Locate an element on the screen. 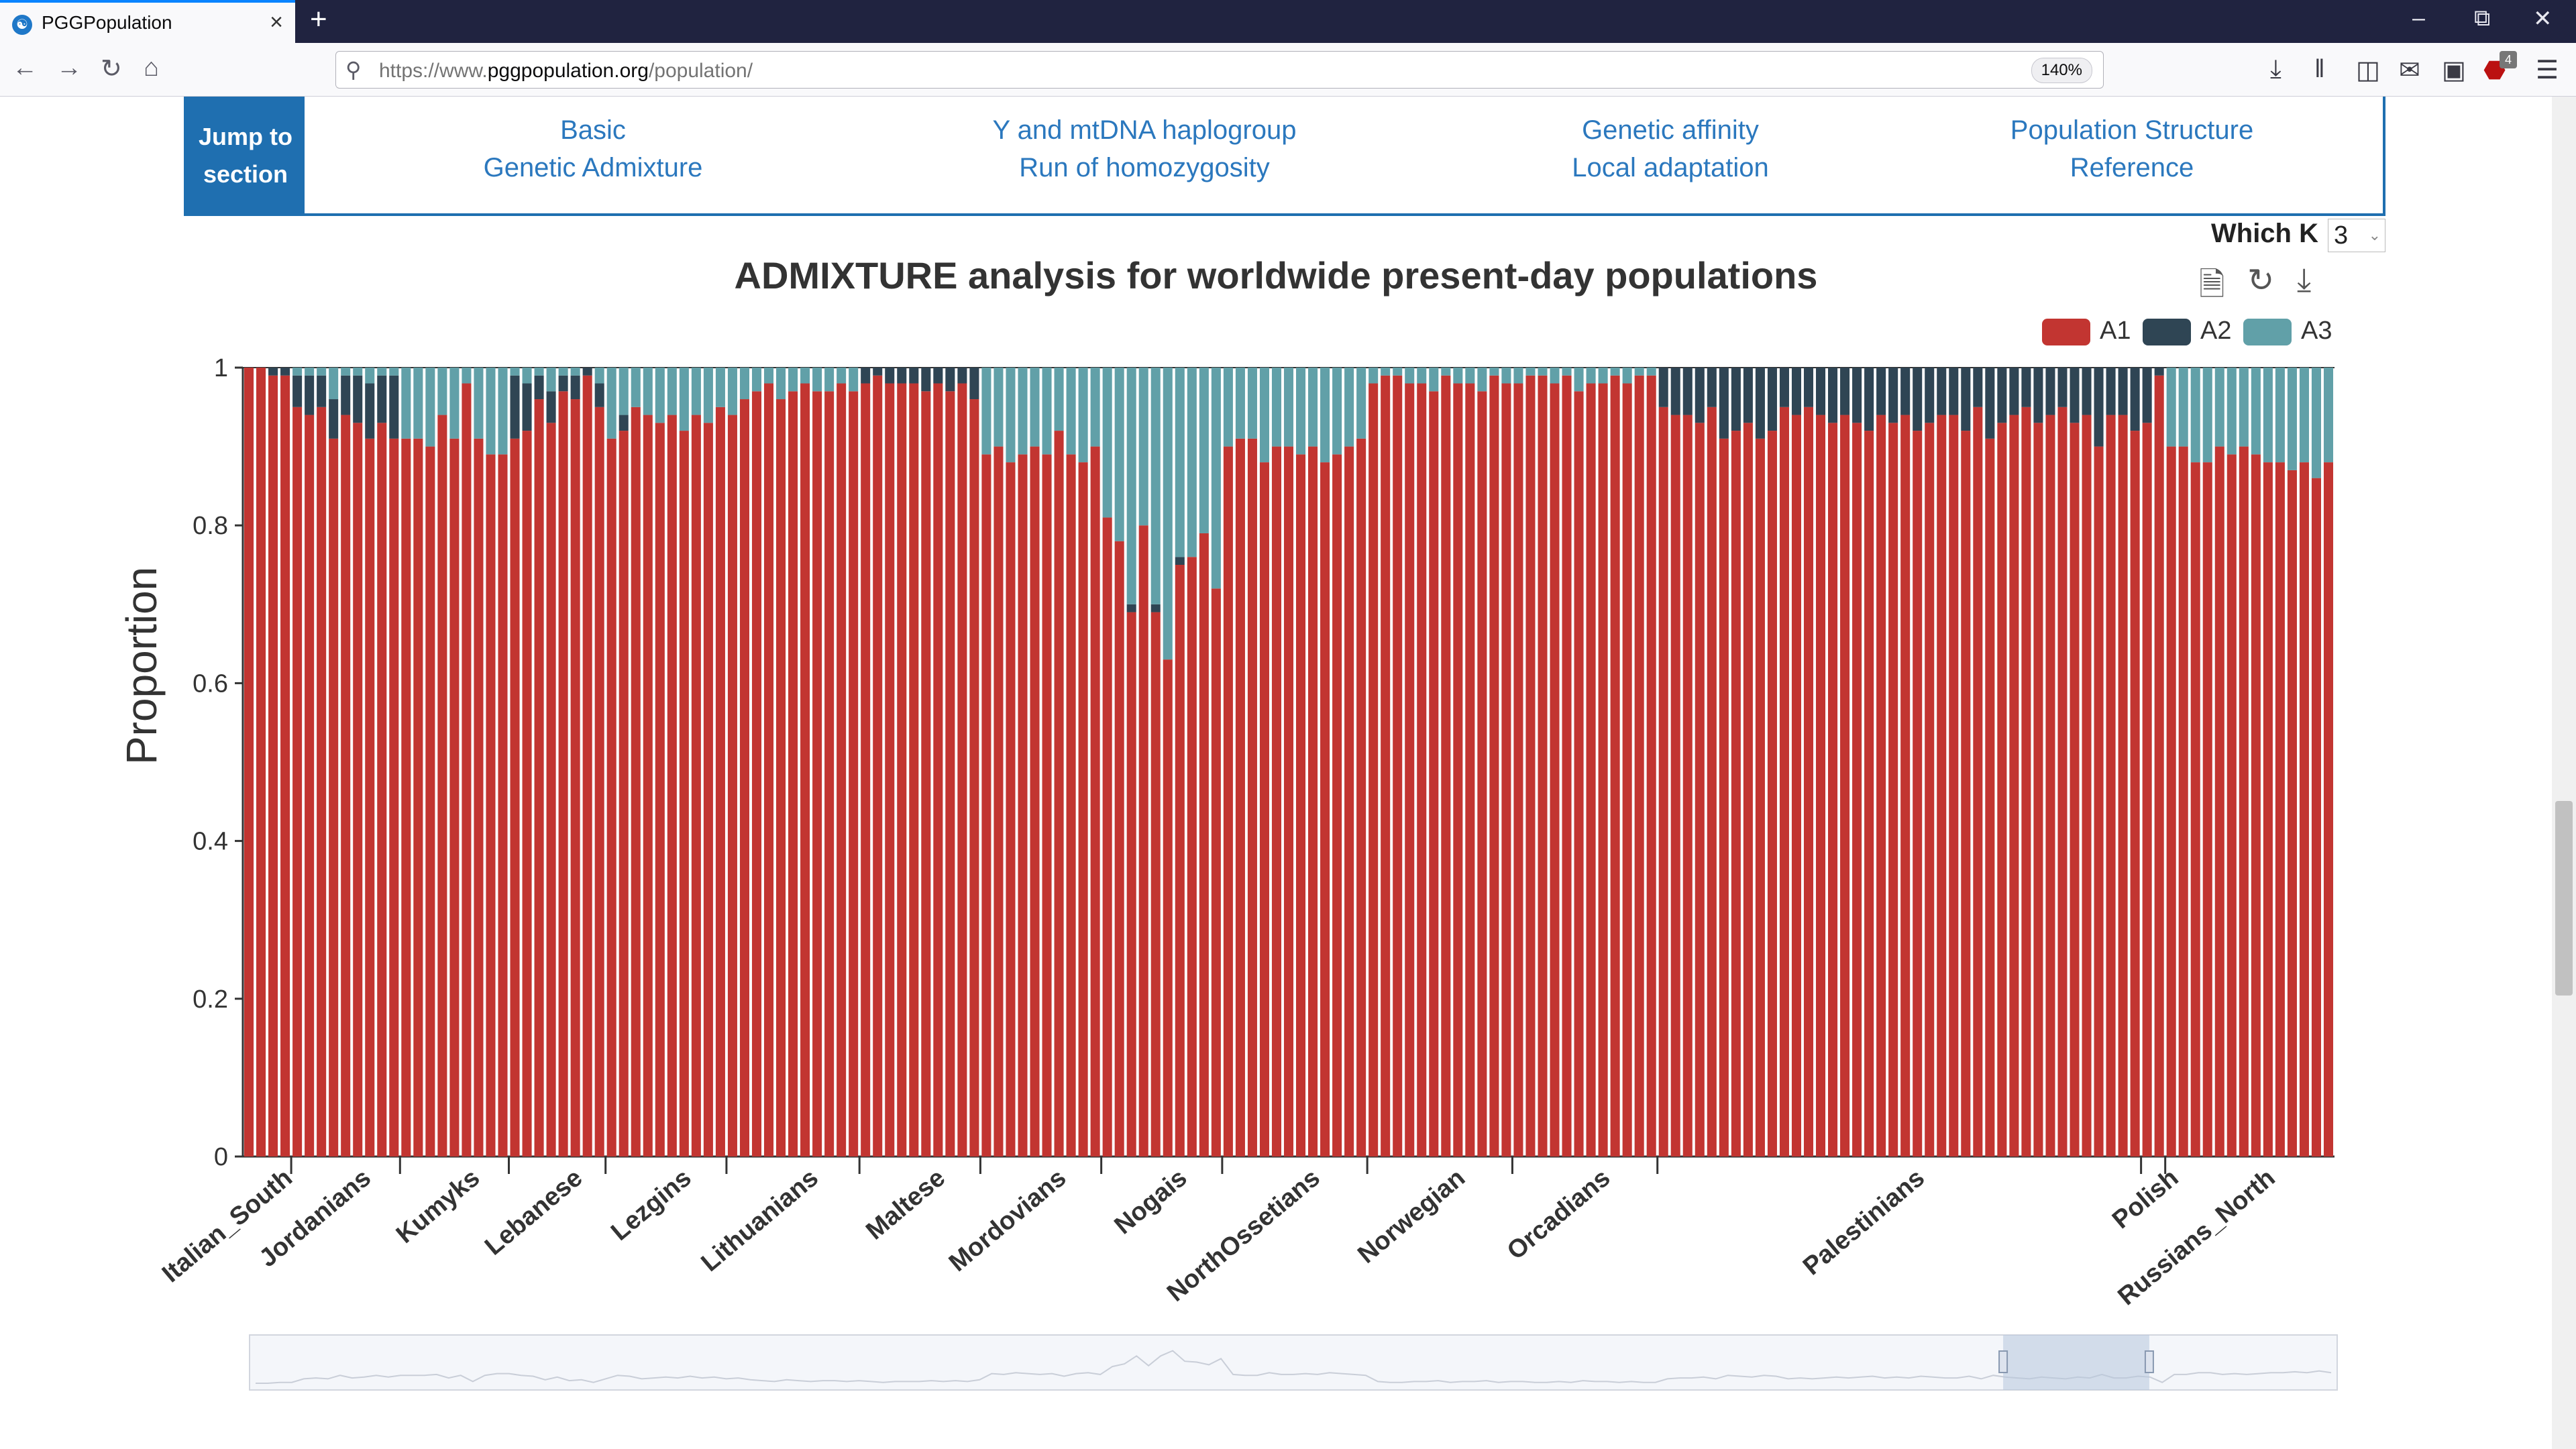 This screenshot has height=1449, width=2576. extension-icon: ▣ is located at coordinates (2454, 70).